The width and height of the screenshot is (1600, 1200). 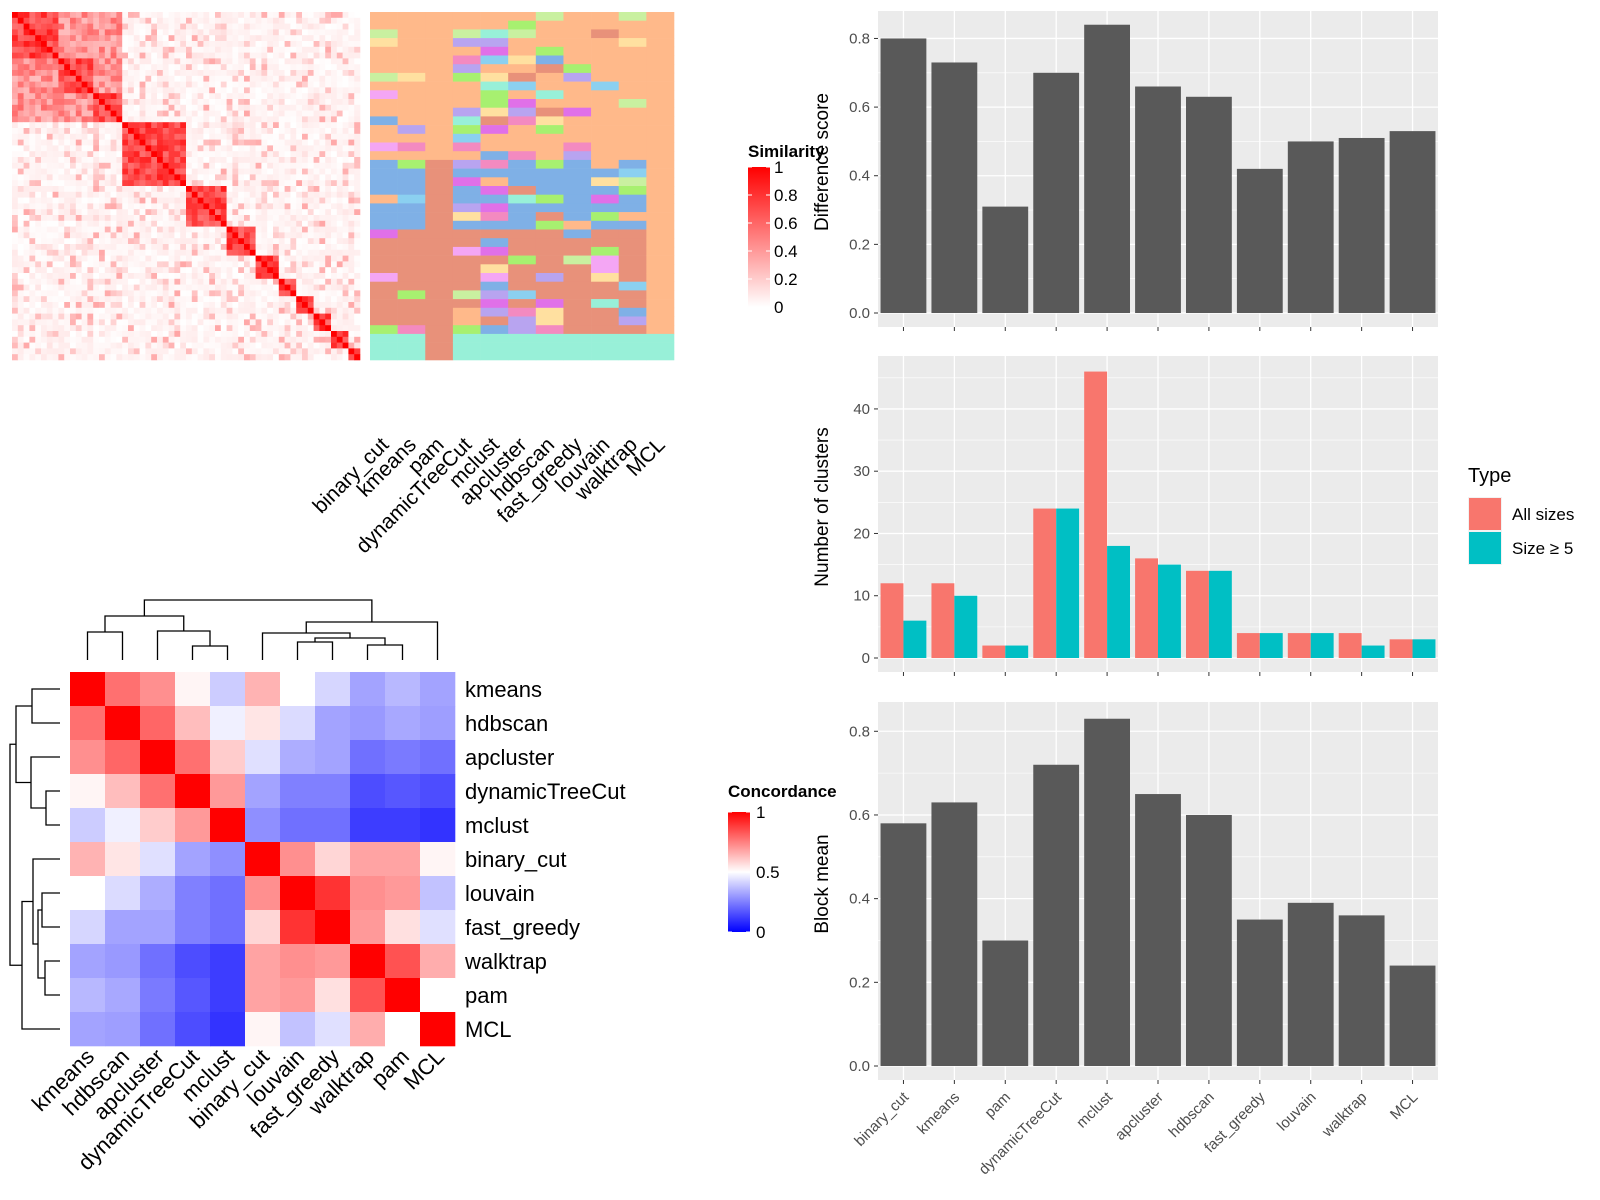 I want to click on similarity-legend-ticks: 10.80.60.40.20, so click(x=773, y=237).